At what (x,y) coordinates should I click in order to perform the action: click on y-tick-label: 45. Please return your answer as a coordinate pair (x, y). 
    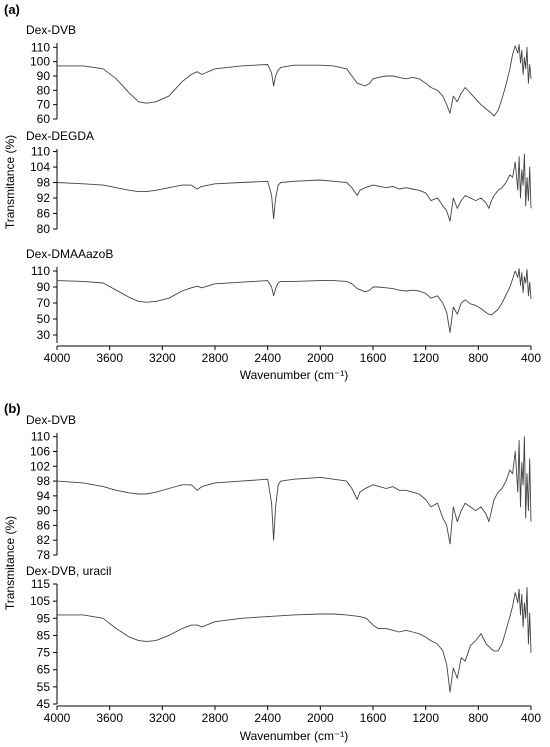
    Looking at the image, I should click on (44, 704).